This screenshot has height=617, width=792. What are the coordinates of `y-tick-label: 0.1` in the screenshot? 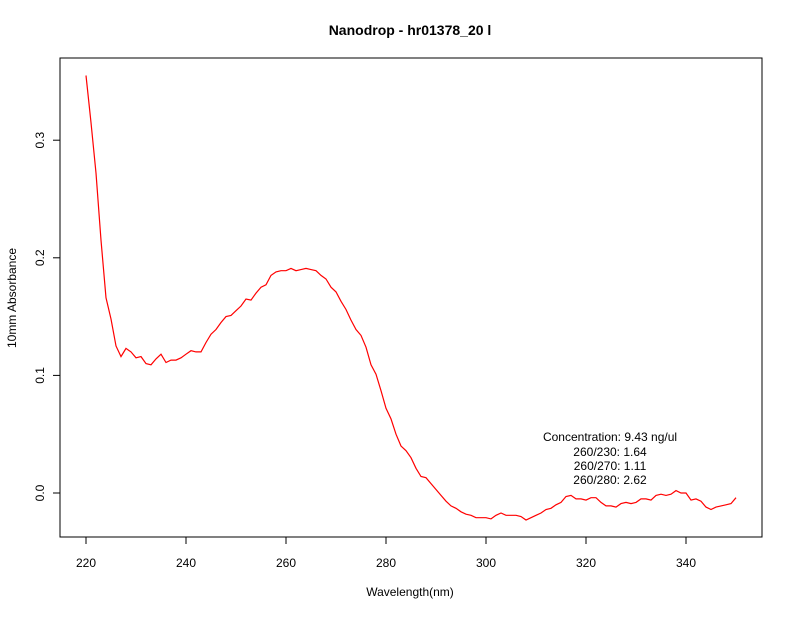 It's located at (40, 375).